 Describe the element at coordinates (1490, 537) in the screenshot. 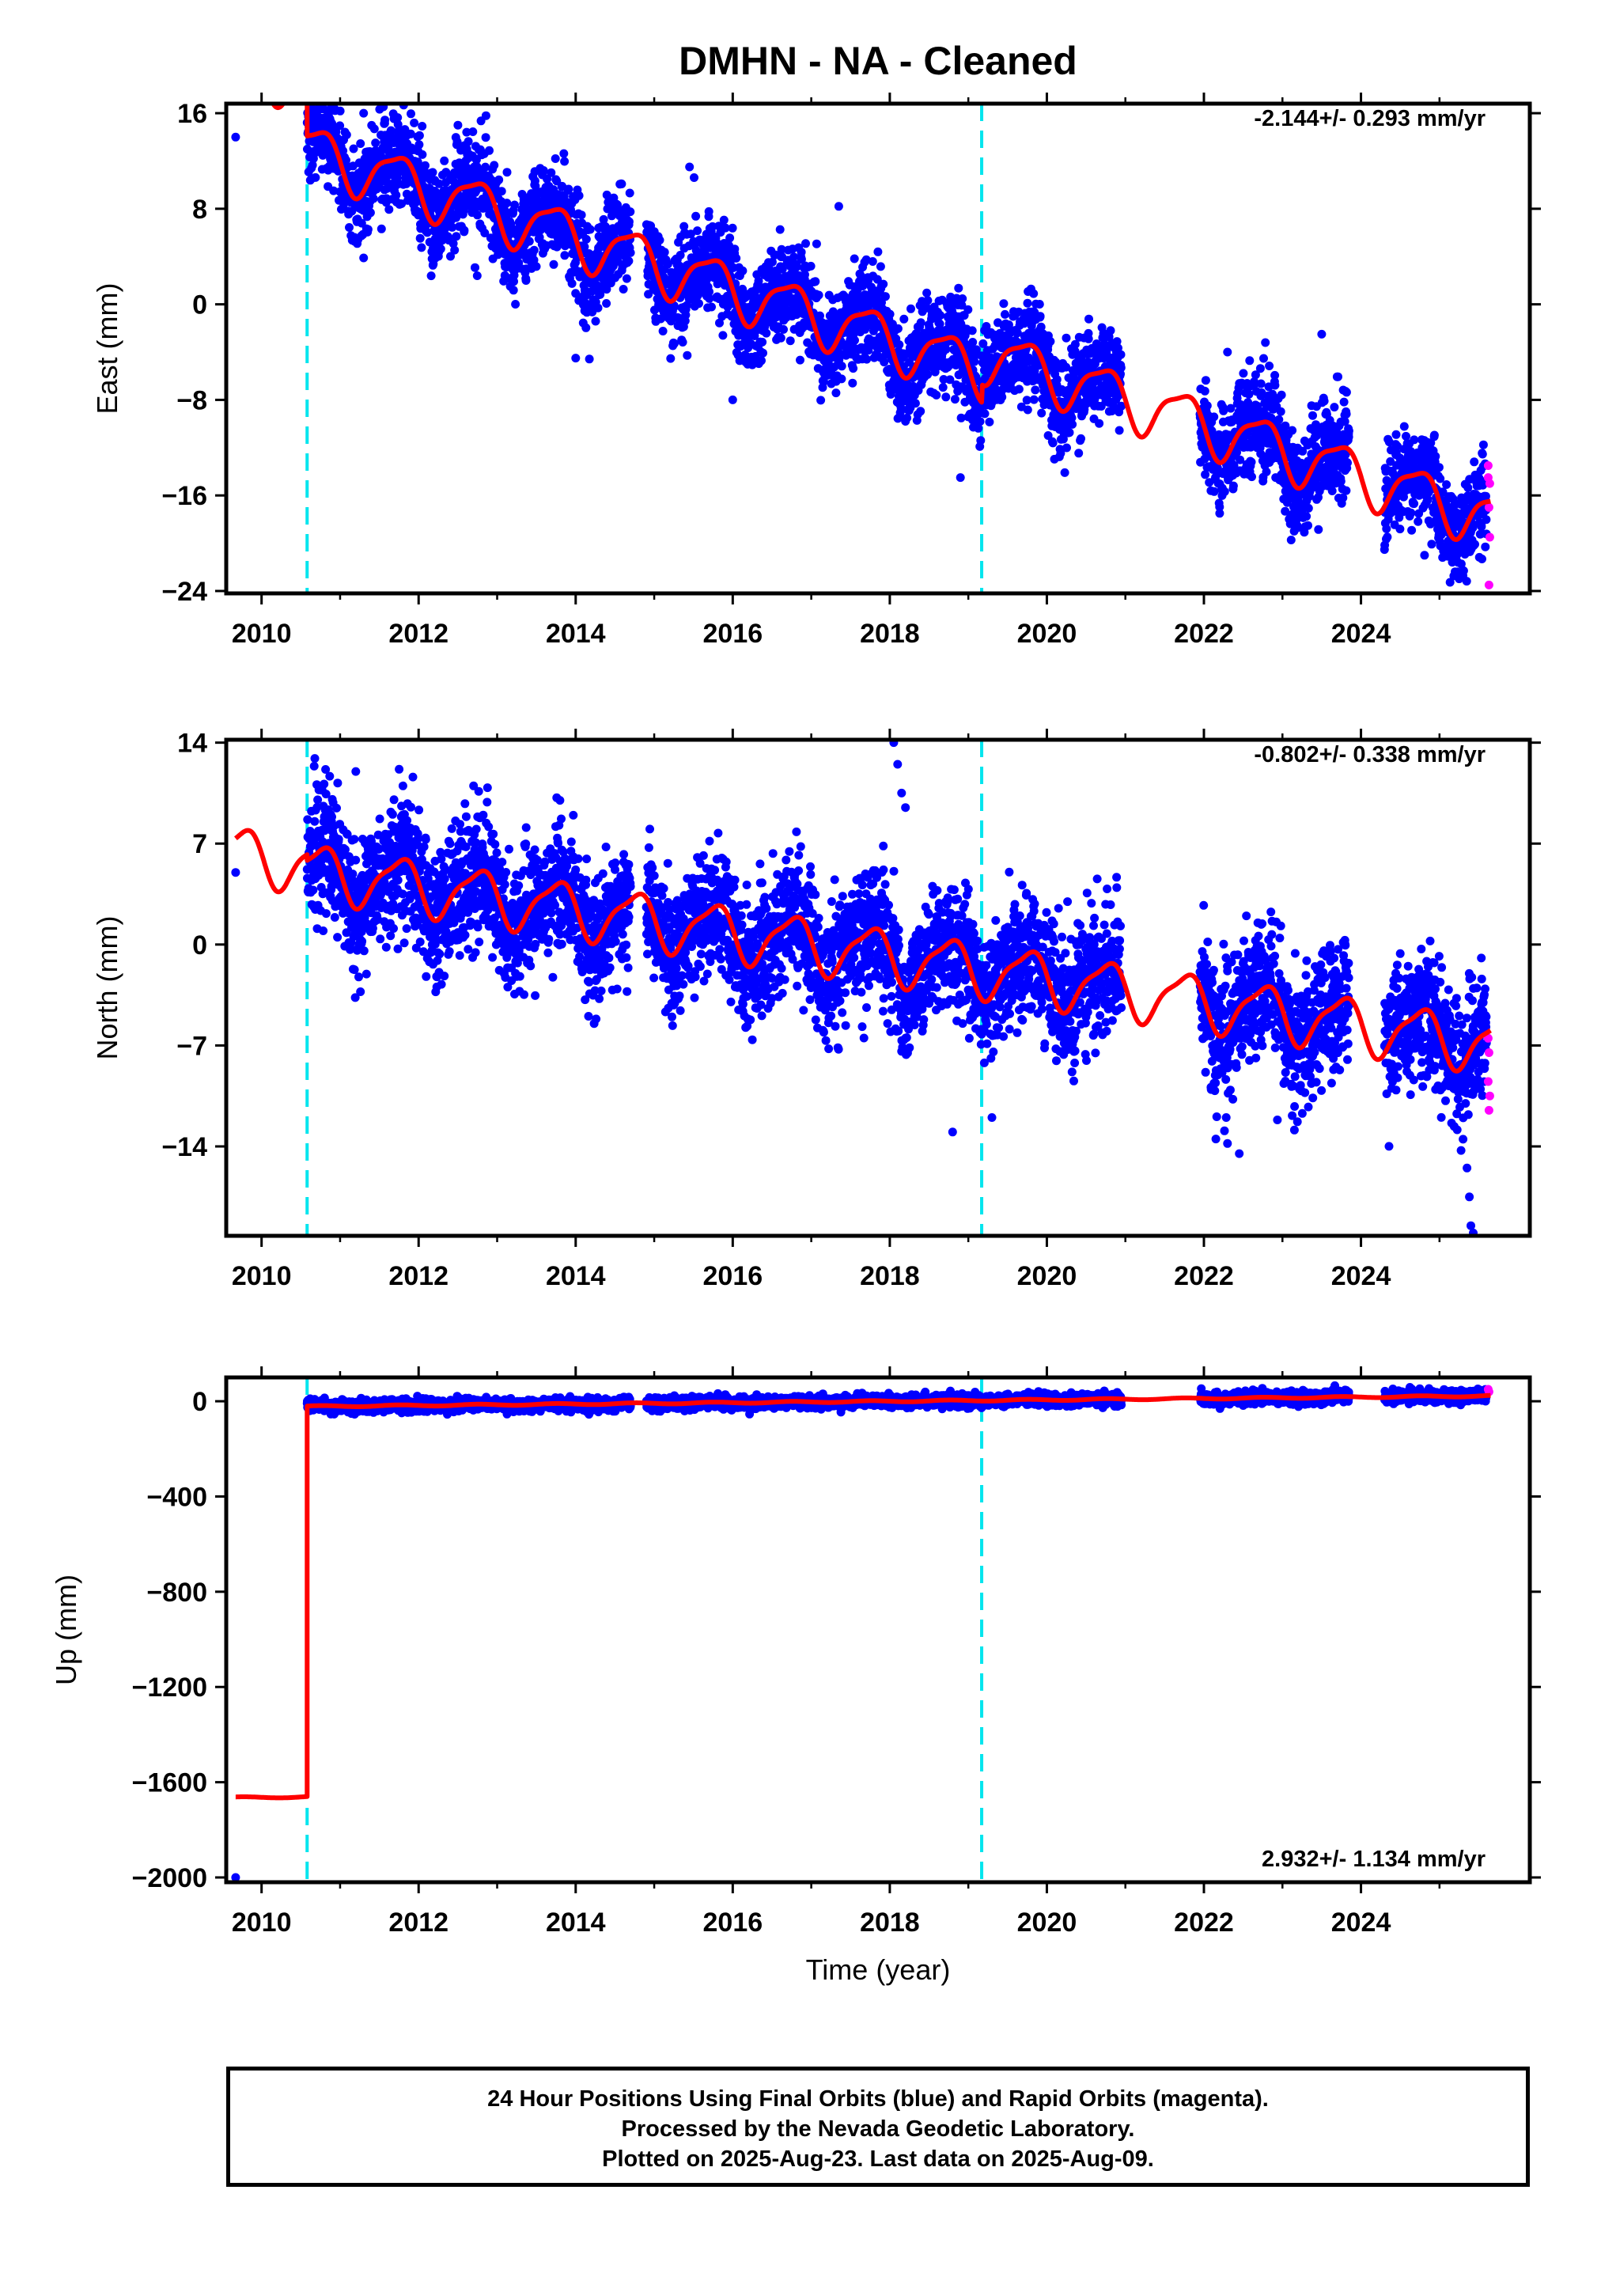

I see `east-rapid-orbit-point` at that location.